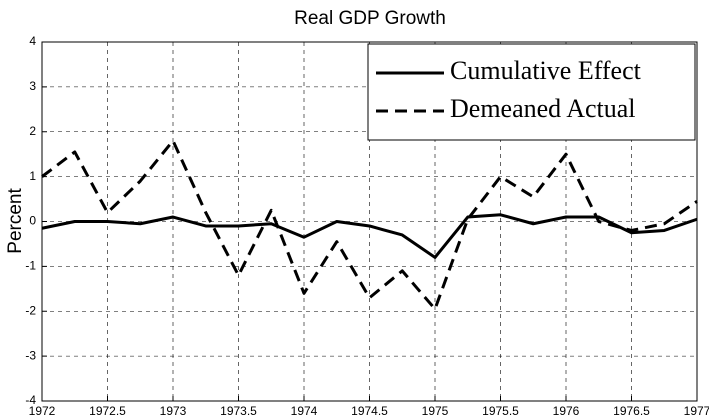  I want to click on y-tick-label: -2, so click(30, 310).